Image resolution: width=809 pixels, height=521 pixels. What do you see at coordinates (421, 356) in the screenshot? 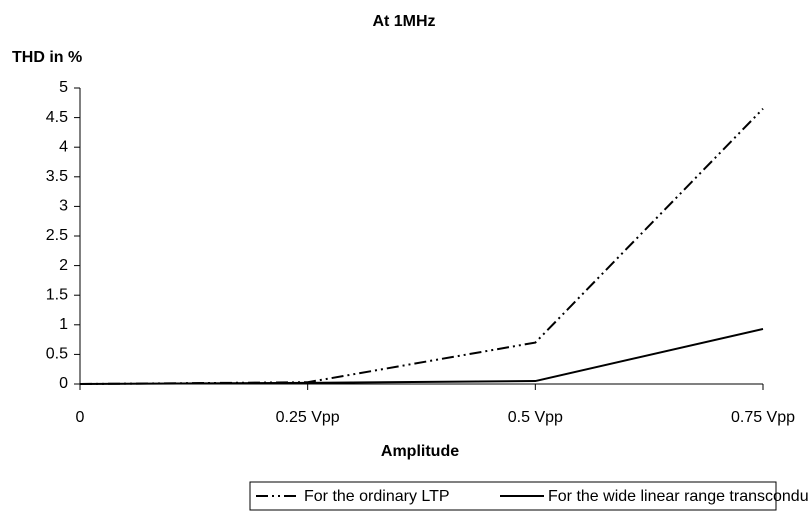
I see `series-line` at bounding box center [421, 356].